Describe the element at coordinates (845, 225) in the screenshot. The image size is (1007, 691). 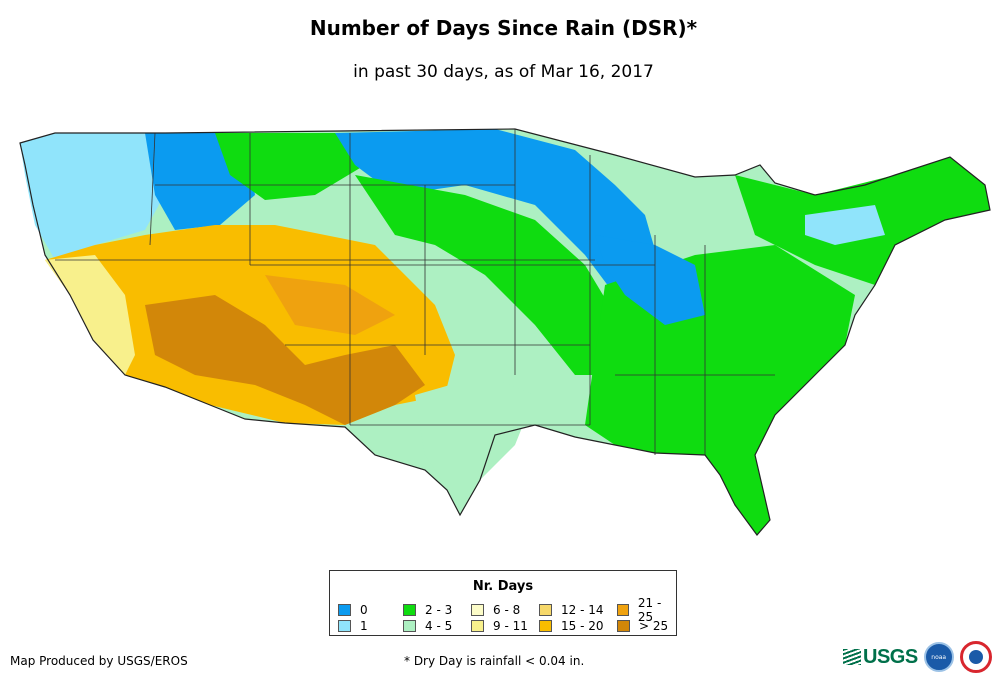
I see `zone-1-day-new-york` at that location.